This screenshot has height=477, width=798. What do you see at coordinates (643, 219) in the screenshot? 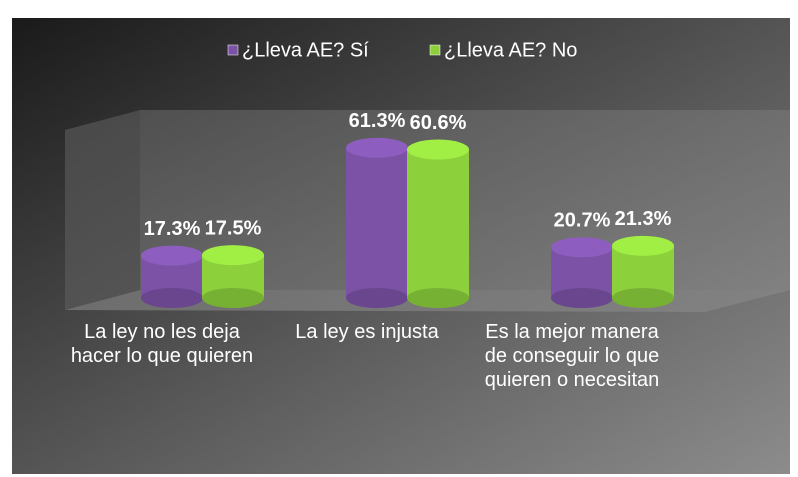
I see `value-label: 21.3%` at bounding box center [643, 219].